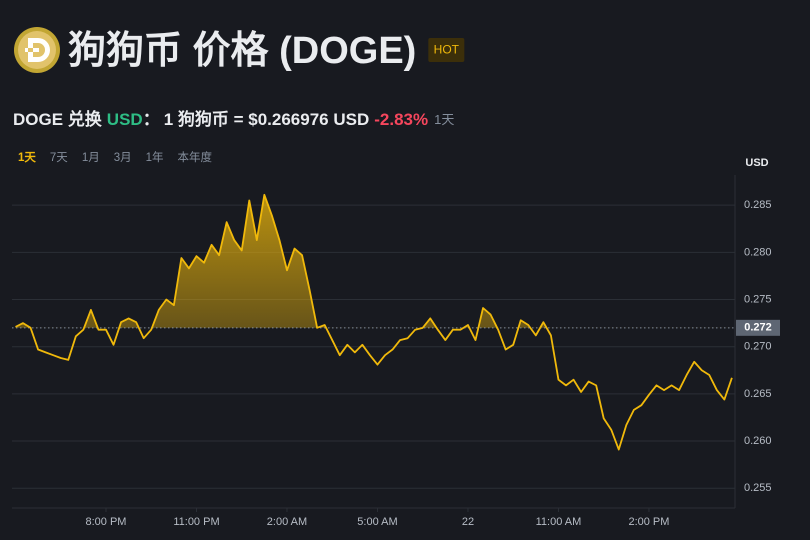  I want to click on x-tick-label: 11:00 PM, so click(196, 522).